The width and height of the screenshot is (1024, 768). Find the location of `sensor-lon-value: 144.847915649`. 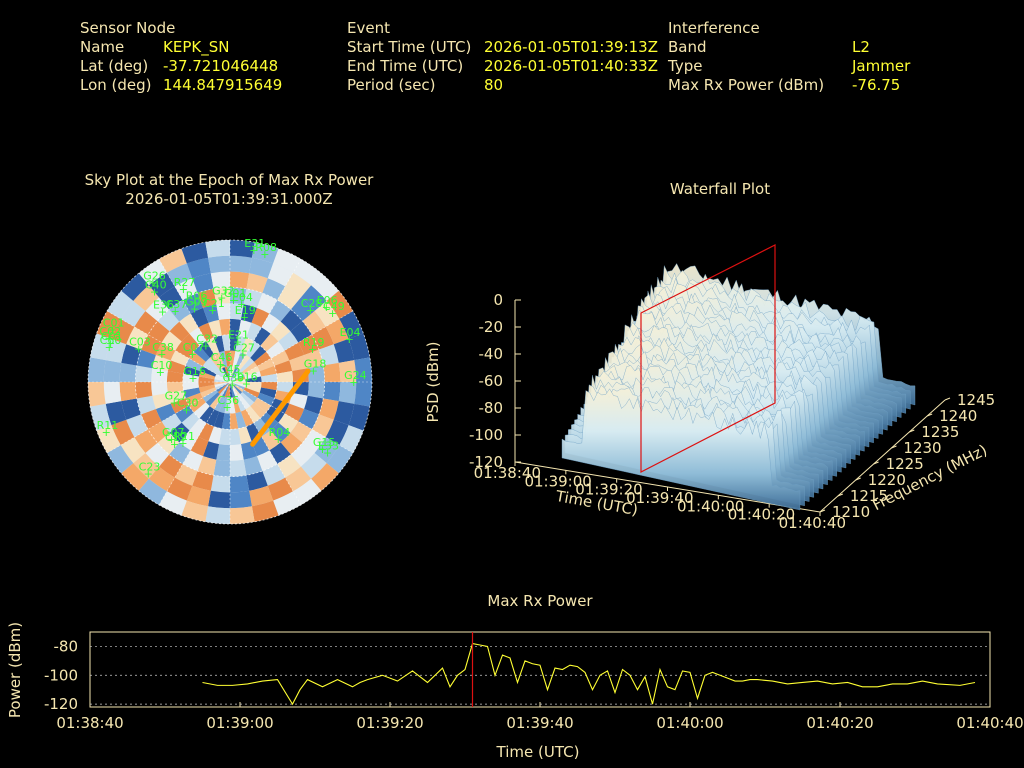

sensor-lon-value: 144.847915649 is located at coordinates (223, 85).